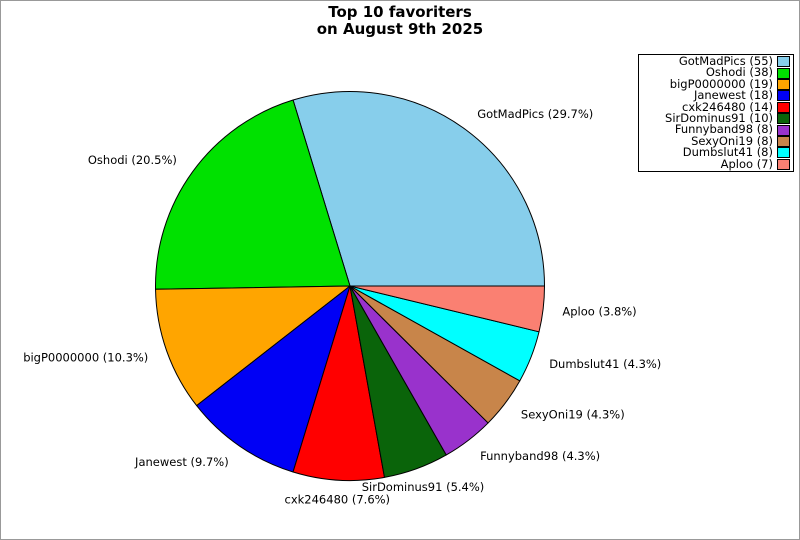 The height and width of the screenshot is (540, 800). Describe the element at coordinates (719, 118) in the screenshot. I see `legend-label: SirDominus91 (10)` at that location.